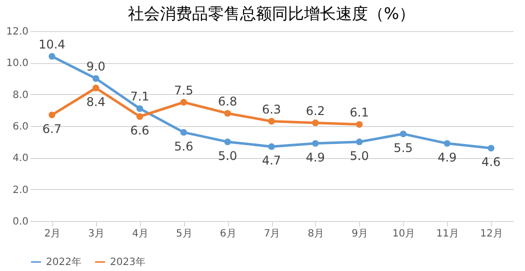  I want to click on data-label: 9.0, so click(96, 67).